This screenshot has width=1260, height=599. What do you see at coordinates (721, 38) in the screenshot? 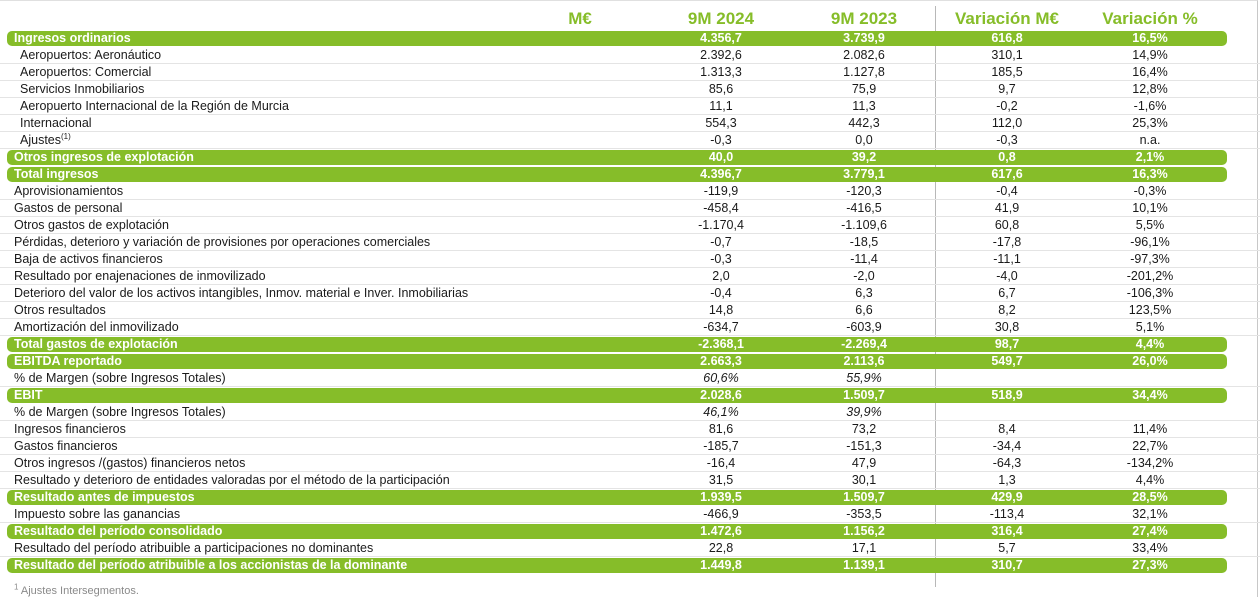
I see `value-9m-2024: 4.356,7` at bounding box center [721, 38].